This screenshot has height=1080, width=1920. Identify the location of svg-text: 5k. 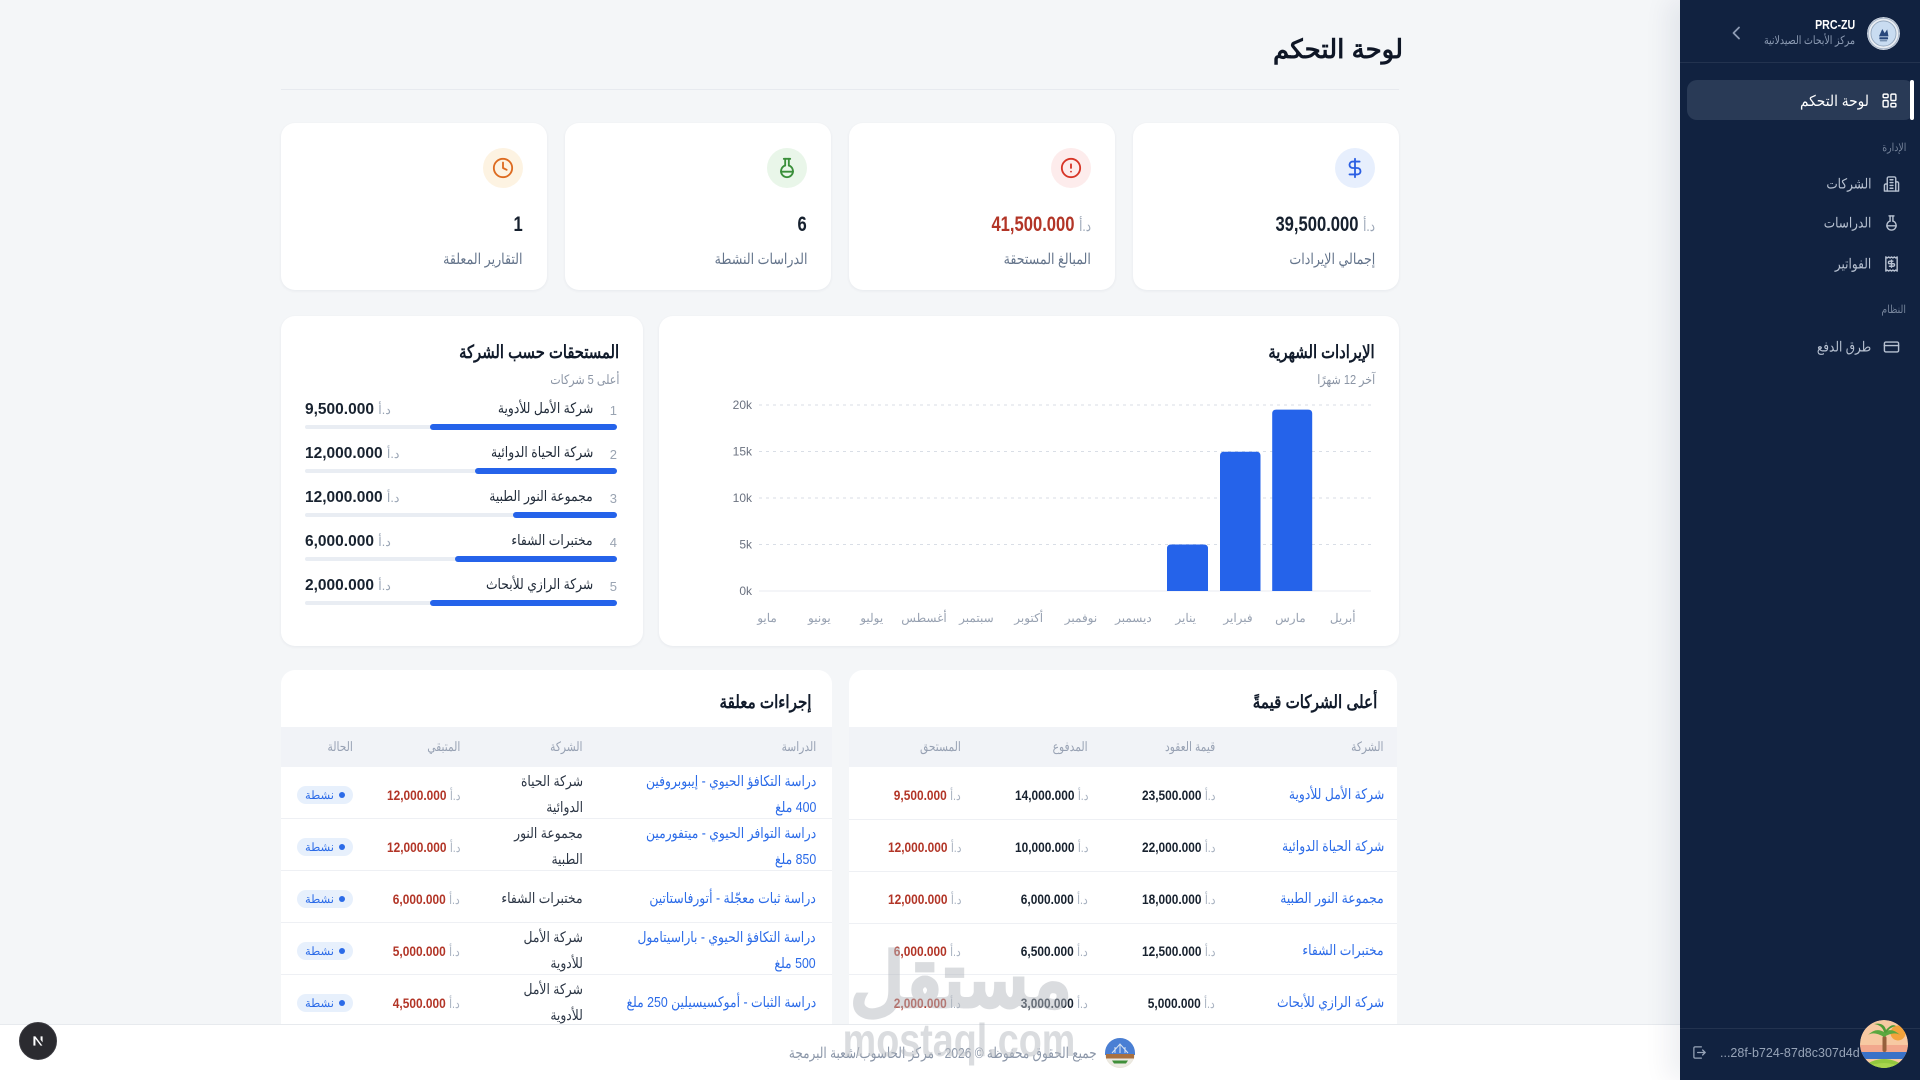
(746, 545).